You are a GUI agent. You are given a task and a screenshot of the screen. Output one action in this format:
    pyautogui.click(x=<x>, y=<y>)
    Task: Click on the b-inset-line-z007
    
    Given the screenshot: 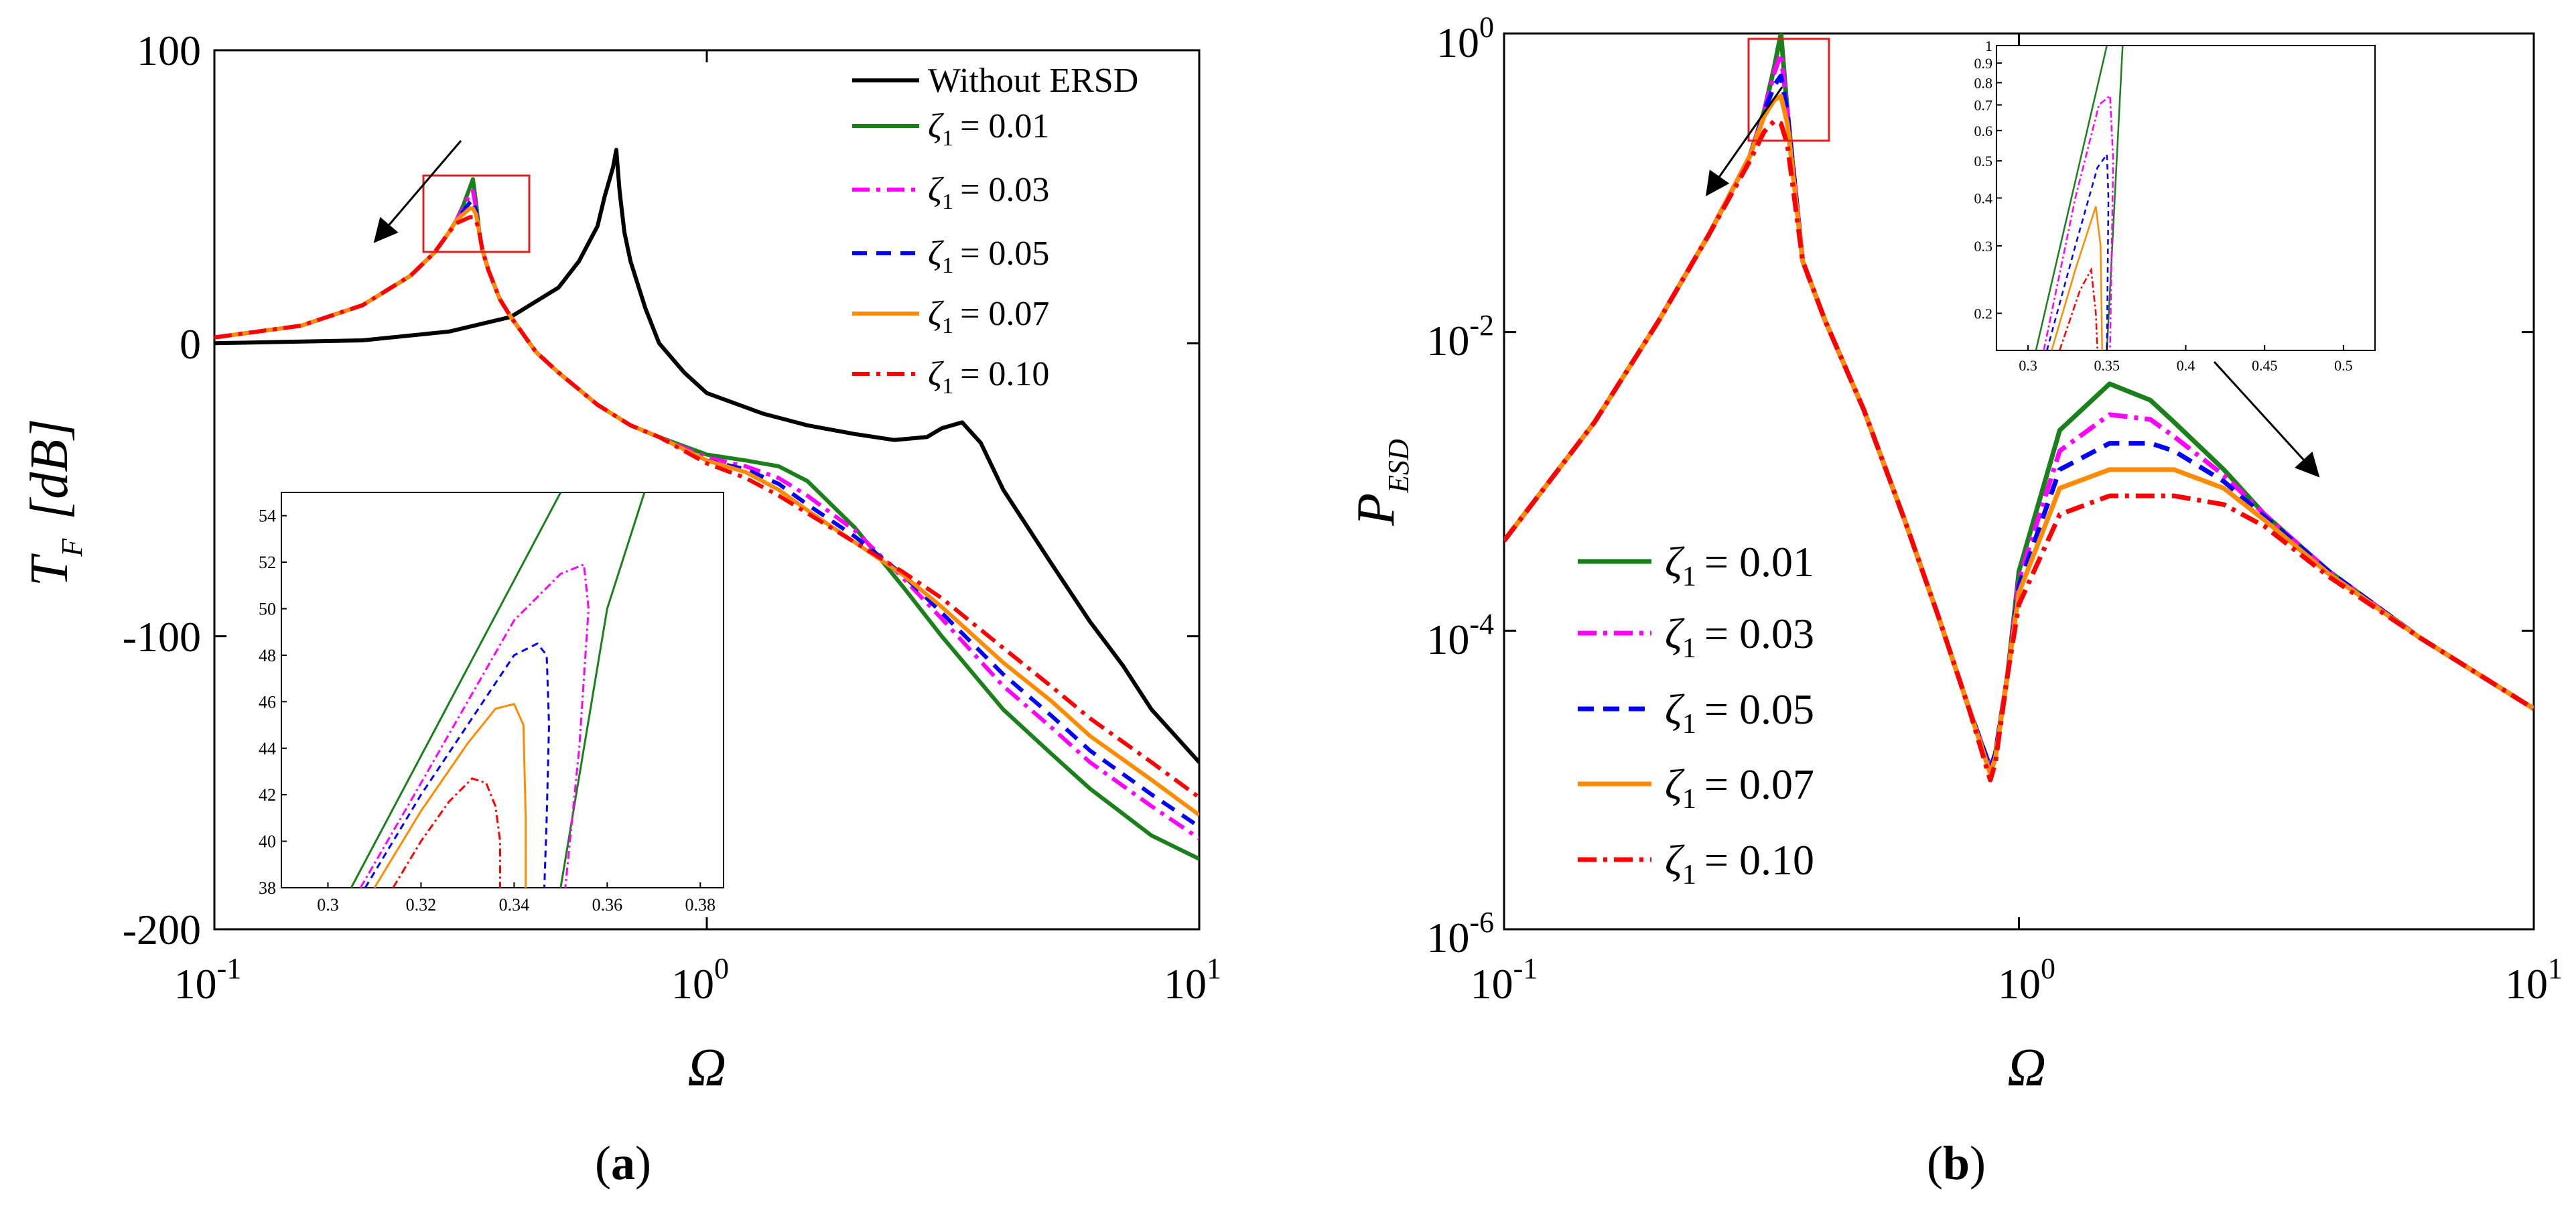 What is the action you would take?
    pyautogui.click(x=2077, y=278)
    